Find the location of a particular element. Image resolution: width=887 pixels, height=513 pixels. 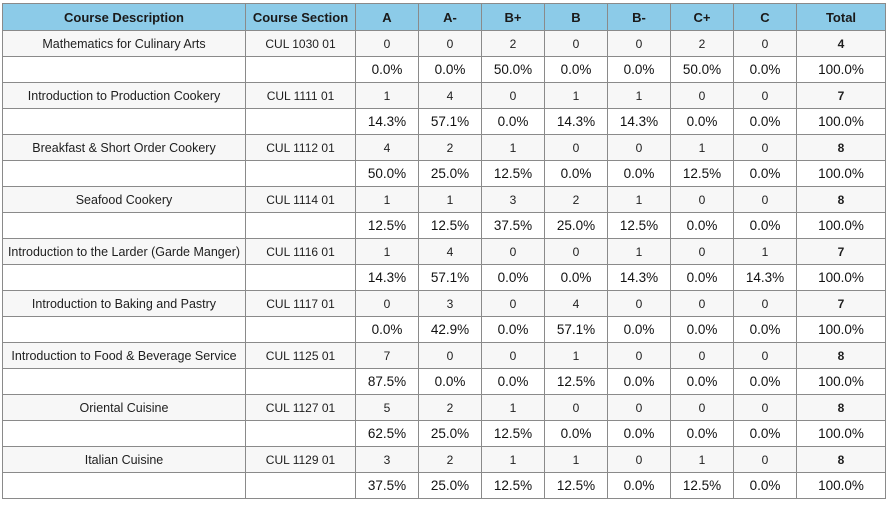

grade-count-cell: 7 is located at coordinates (387, 355).